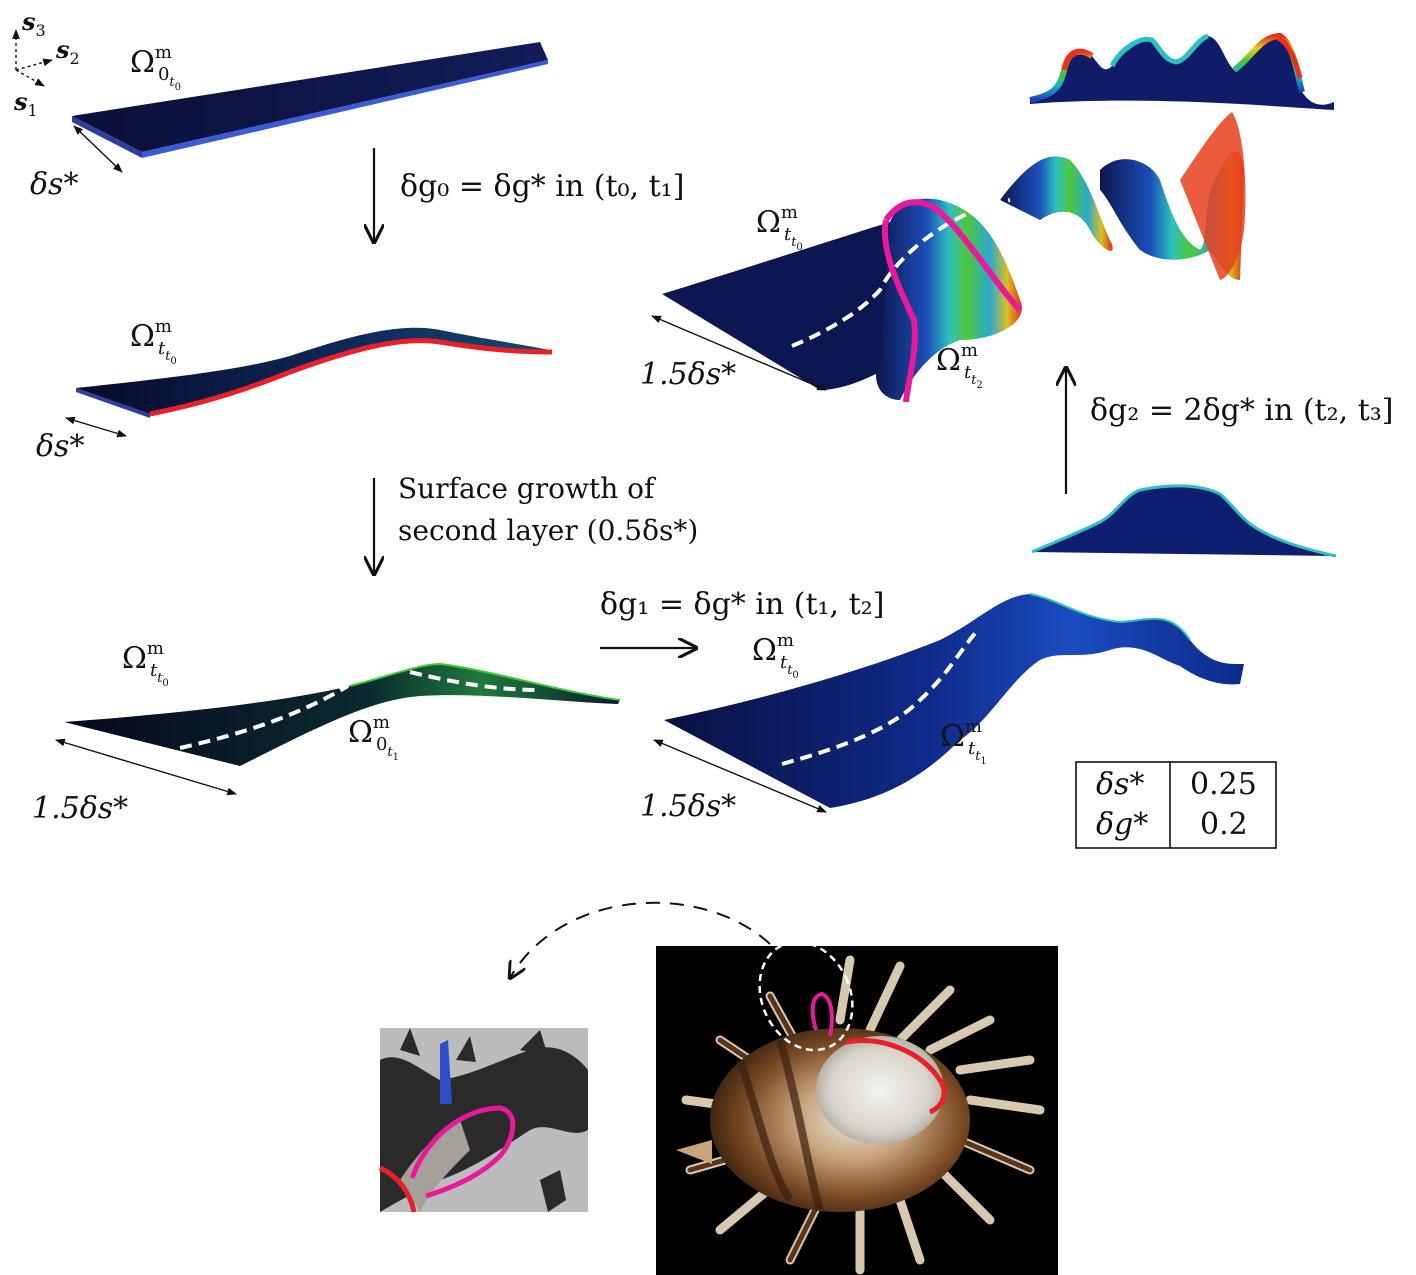 The image size is (1416, 1275). Describe the element at coordinates (806, 996) in the screenshot. I see `shell-highlight-ellipse` at that location.